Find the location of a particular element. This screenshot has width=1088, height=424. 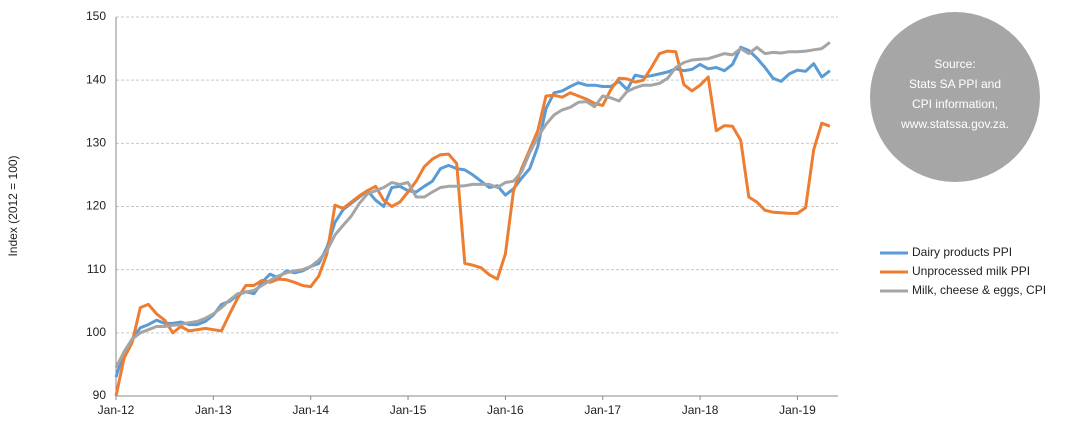

source-note: CPI information, is located at coordinates (955, 104).